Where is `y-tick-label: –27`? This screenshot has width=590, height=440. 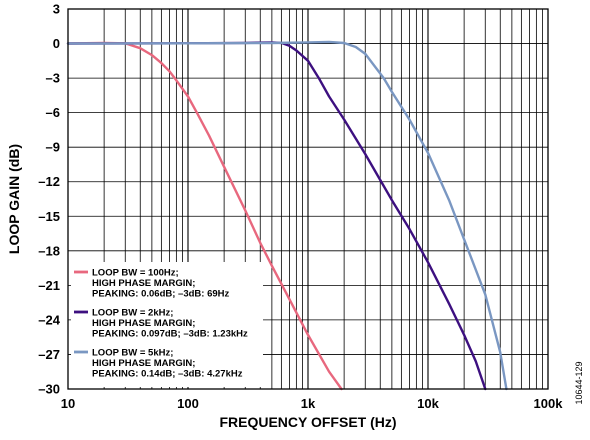
y-tick-label: –27 is located at coordinates (49, 354).